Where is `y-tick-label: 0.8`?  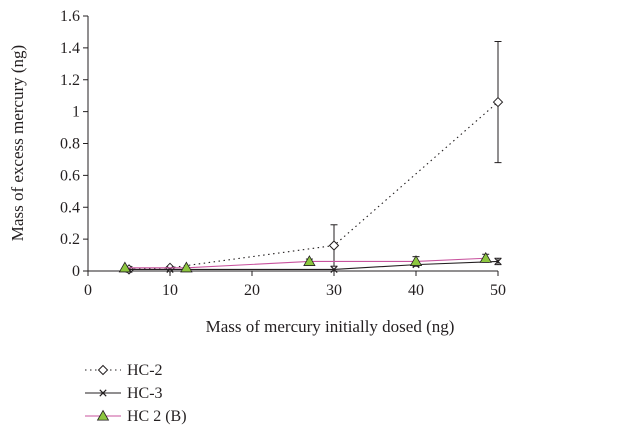 y-tick-label: 0.8 is located at coordinates (70, 144).